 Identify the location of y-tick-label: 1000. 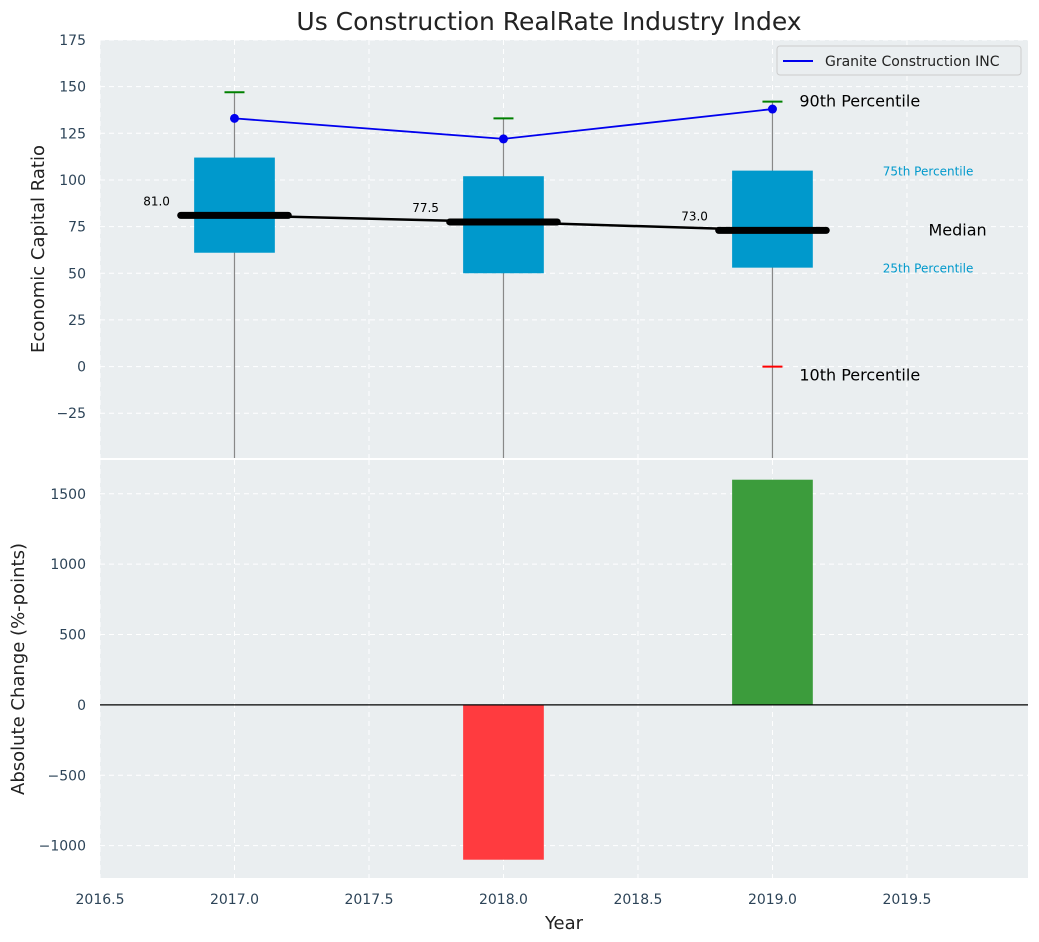
(68, 565).